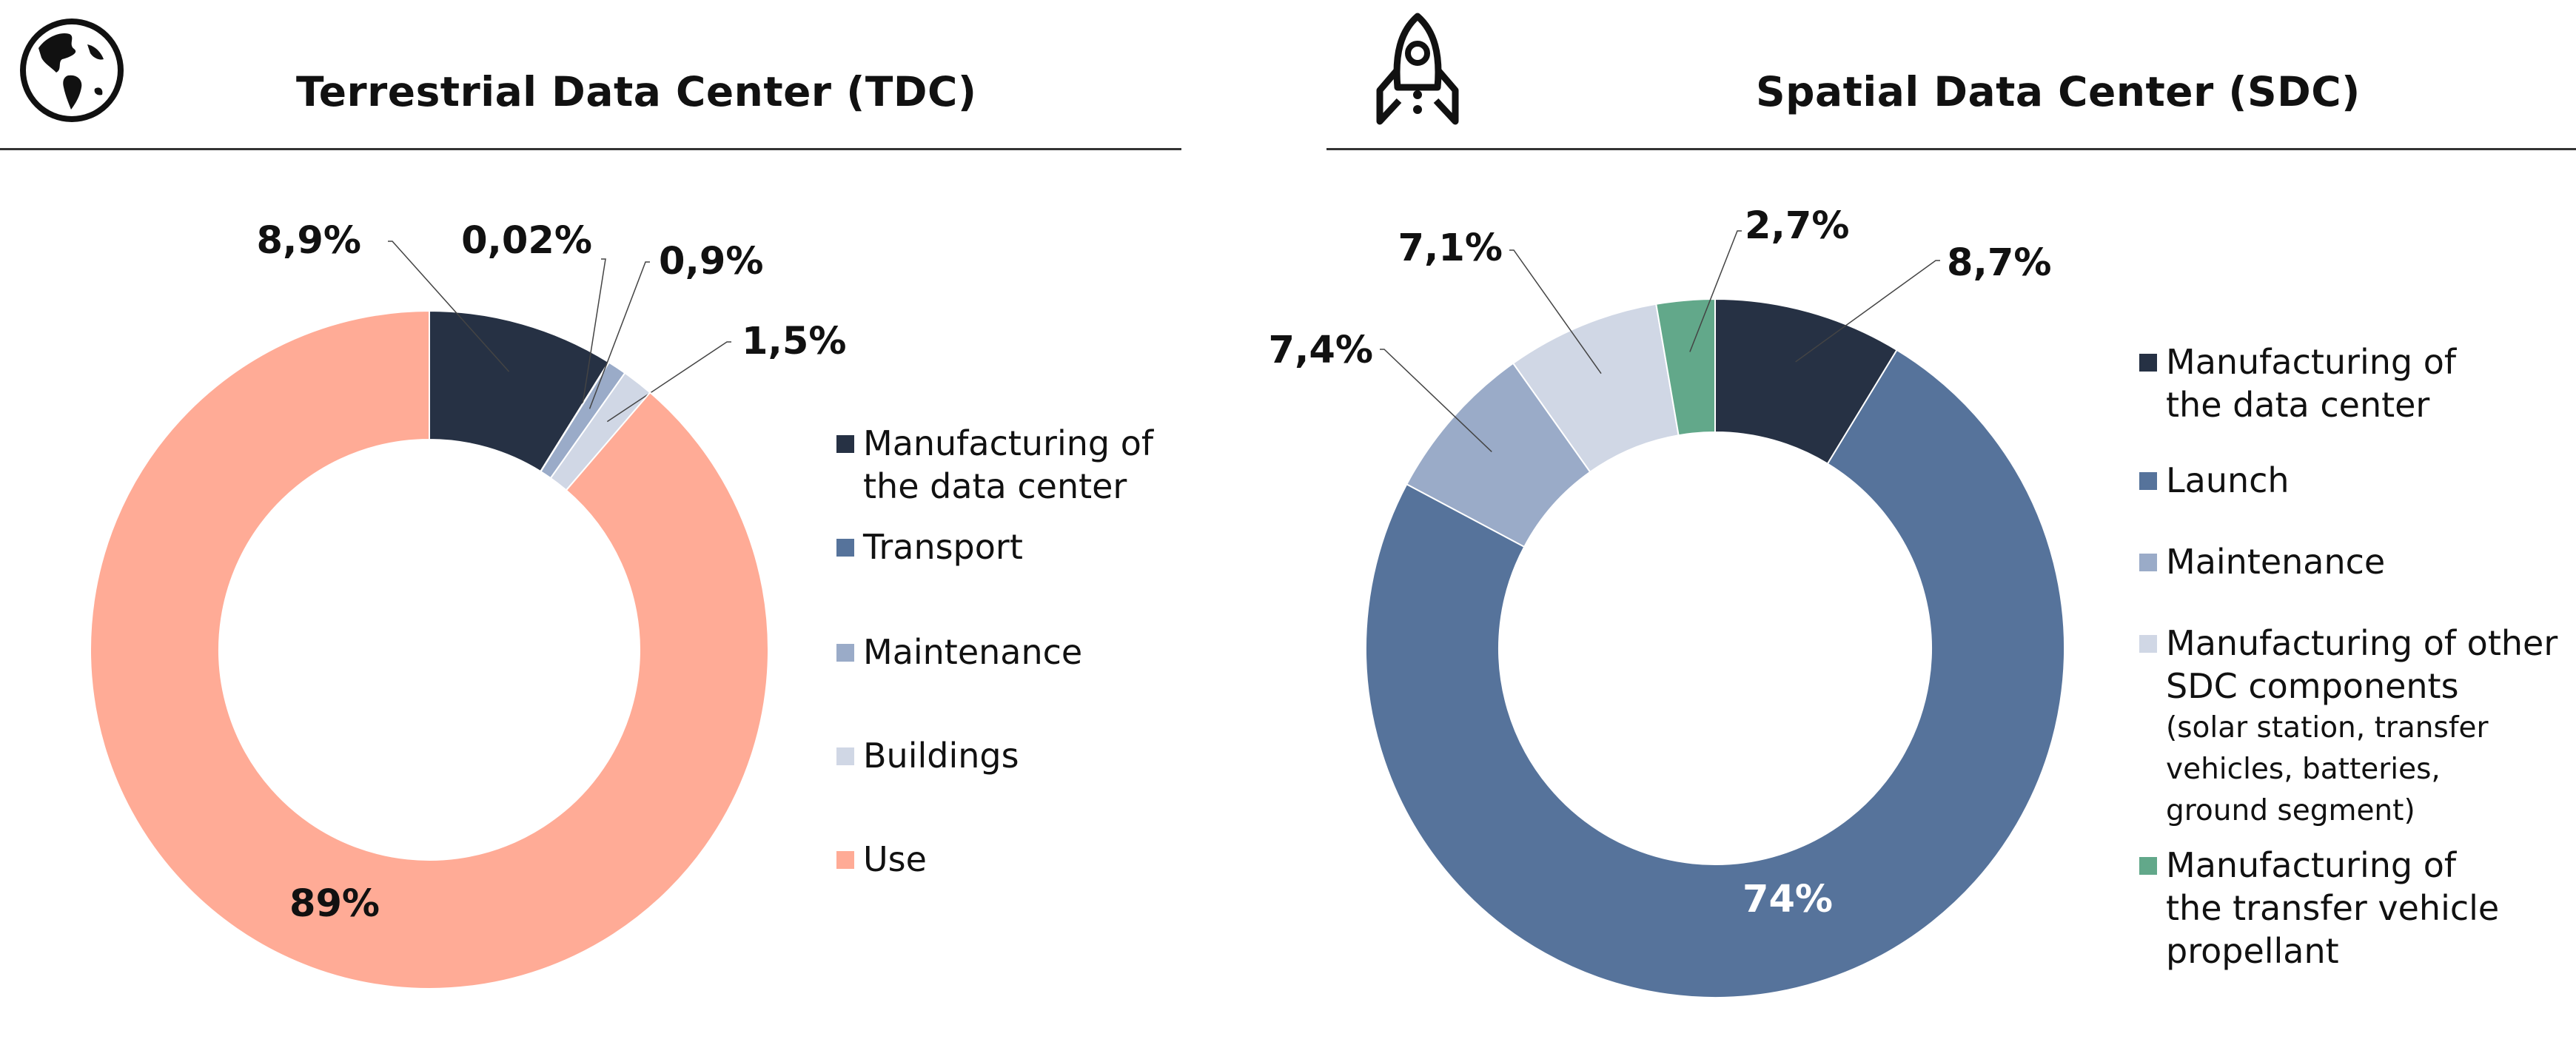 The image size is (2576, 1045). What do you see at coordinates (309, 241) in the screenshot?
I see `tdc-data-label-1: 8,9%` at bounding box center [309, 241].